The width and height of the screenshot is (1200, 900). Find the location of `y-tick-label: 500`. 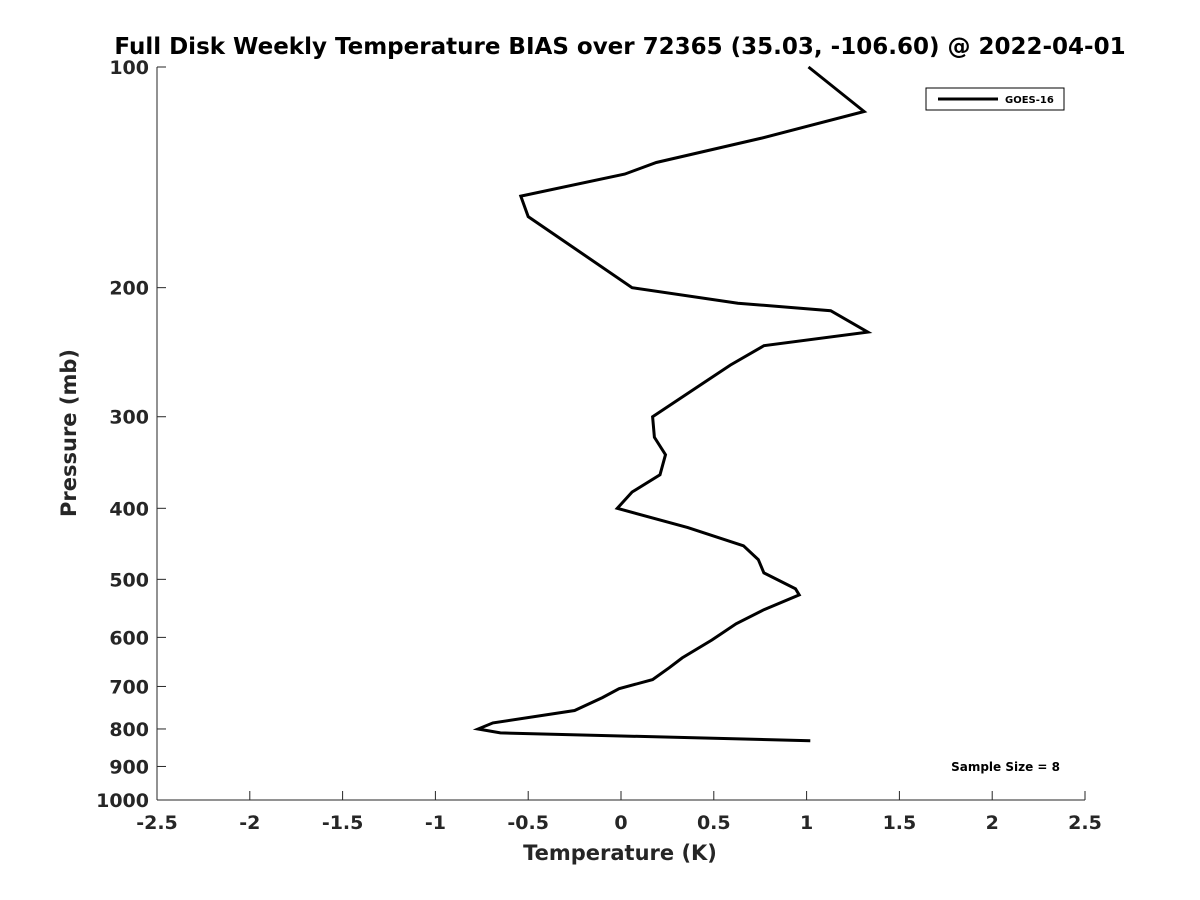

y-tick-label: 500 is located at coordinates (129, 580).